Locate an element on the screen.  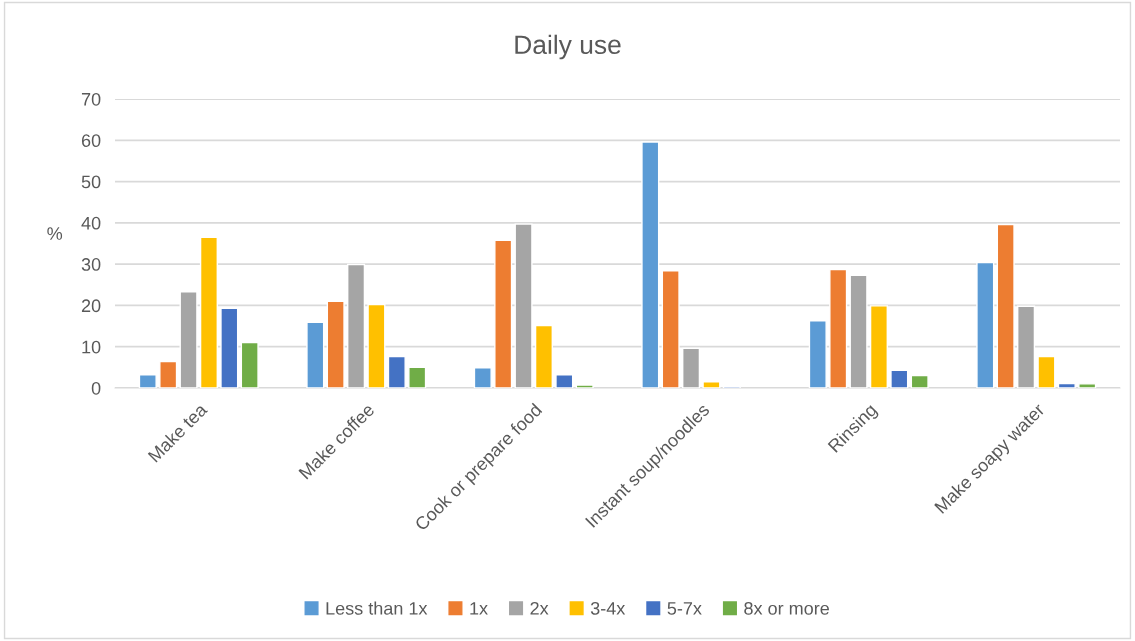
legend-label: 2x is located at coordinates (539, 608).